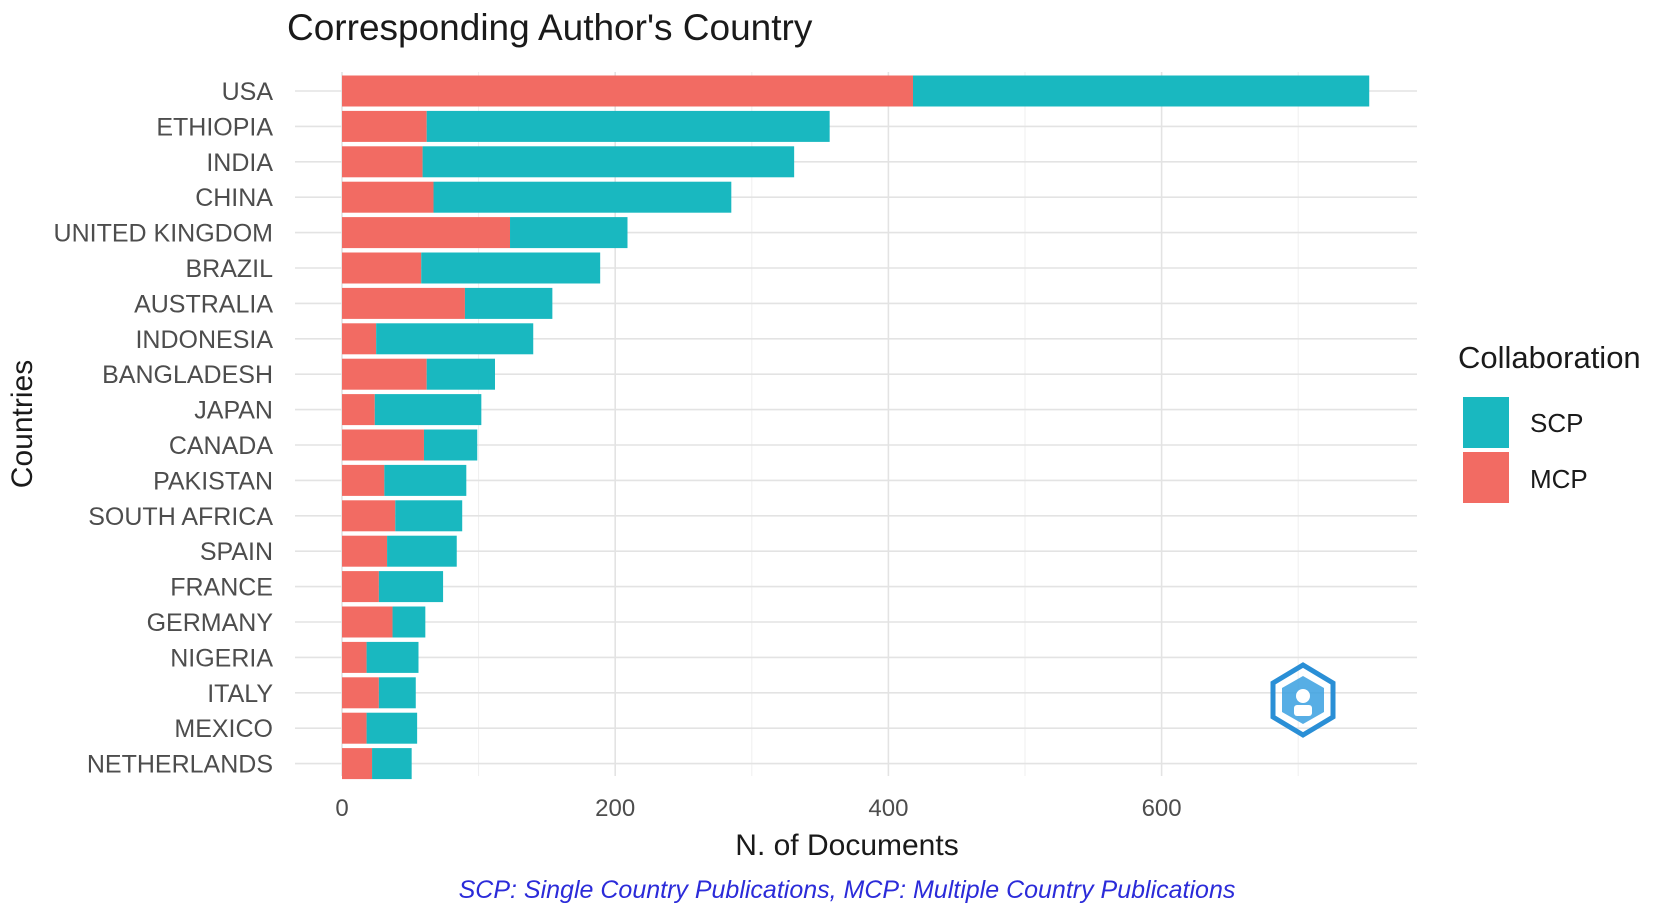 Image resolution: width=1654 pixels, height=922 pixels. Describe the element at coordinates (627, 91) in the screenshot. I see `bar-mcp-usa` at that location.